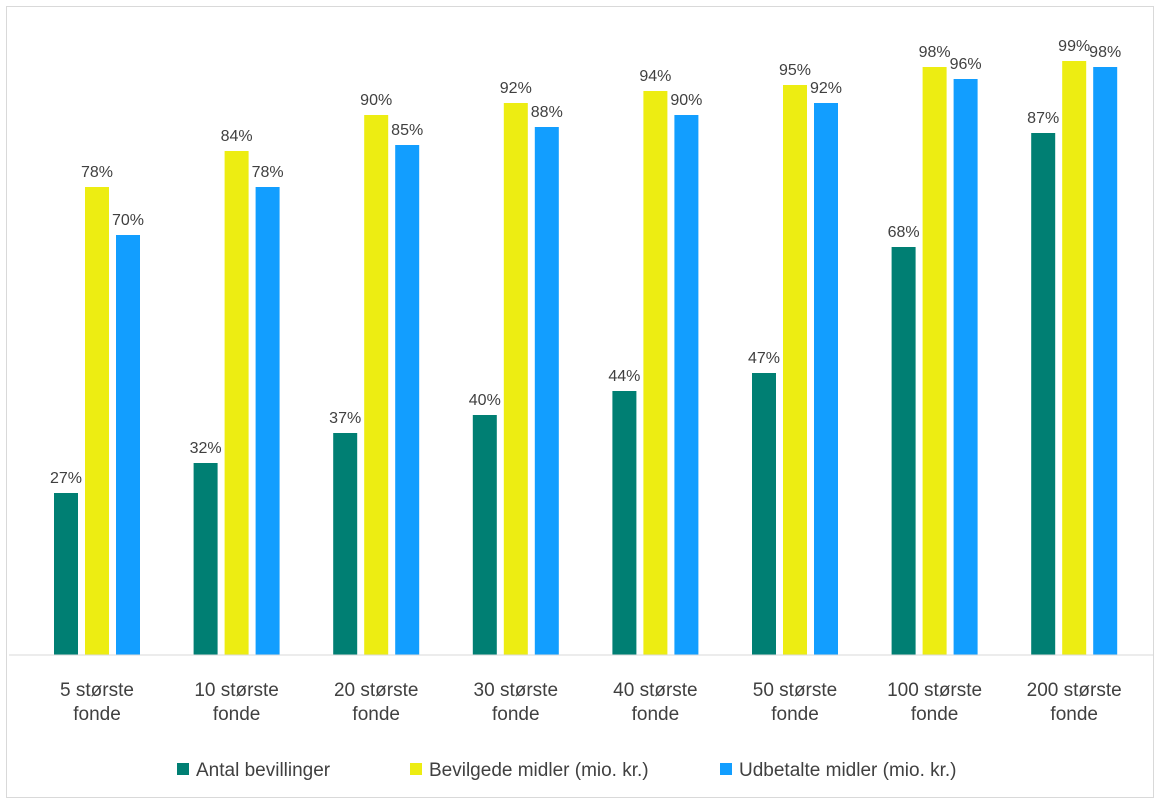 The image size is (1157, 802). Describe the element at coordinates (516, 702) in the screenshot. I see `category-label-4: 30 største fonde` at that location.